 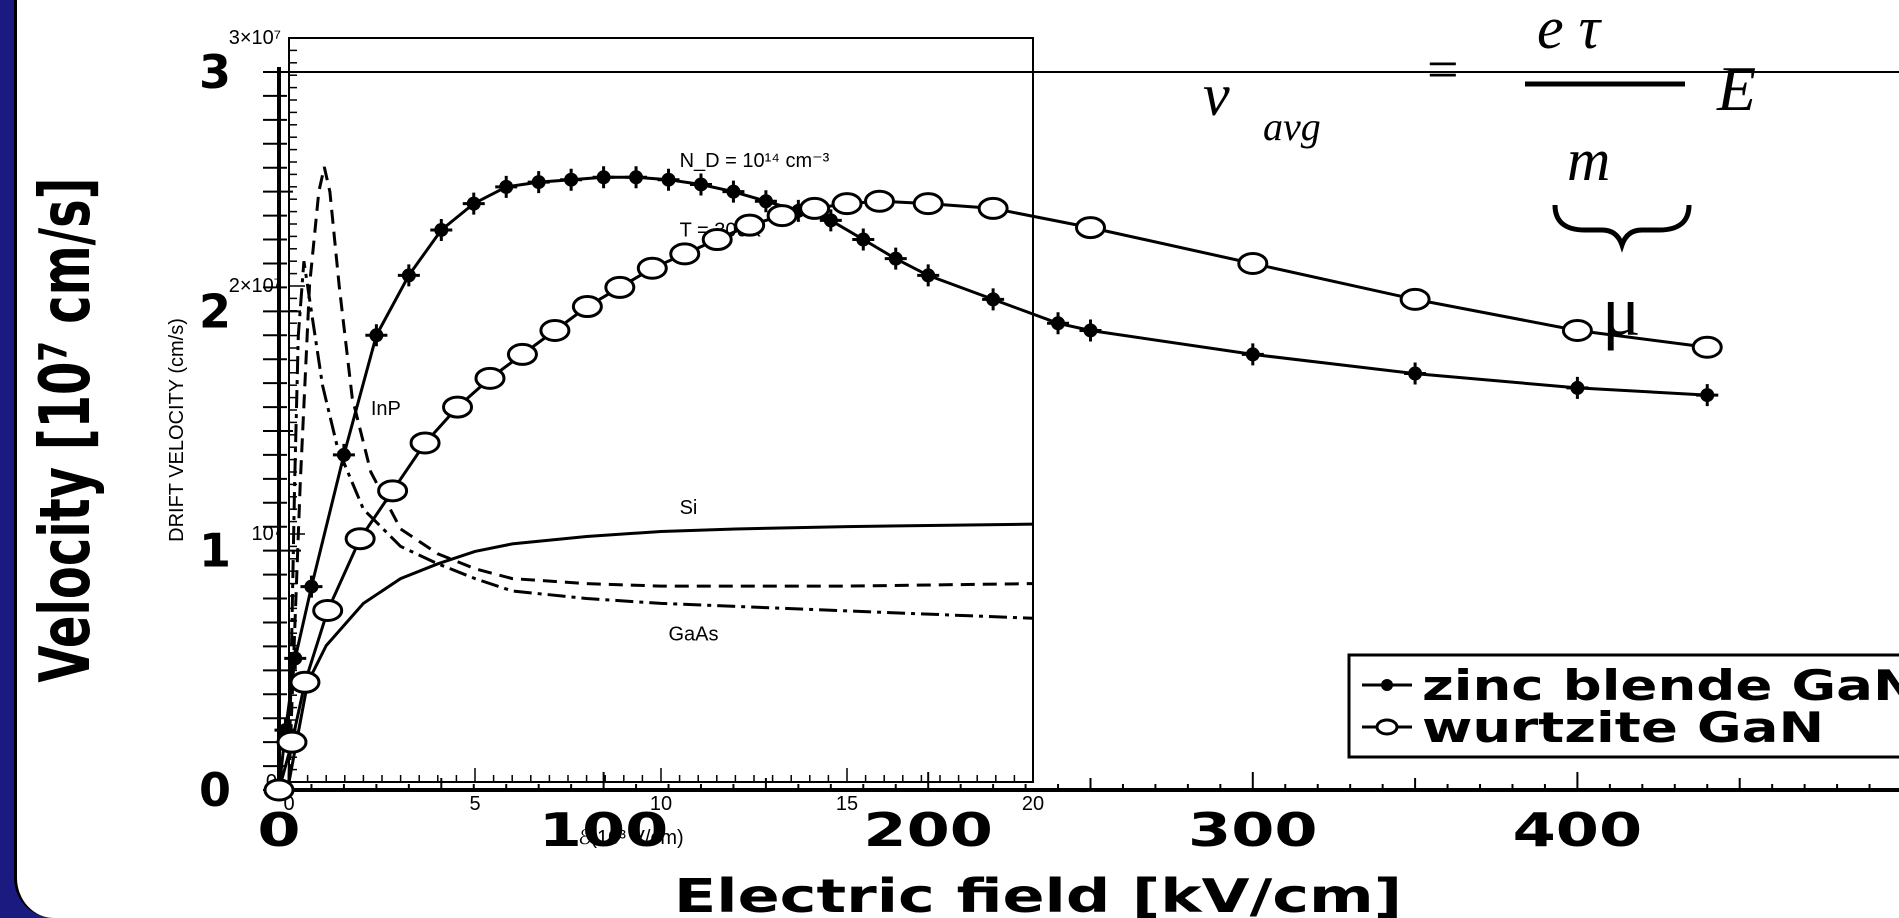 I want to click on legend-label: zinc blende GaN, so click(x=1660, y=686).